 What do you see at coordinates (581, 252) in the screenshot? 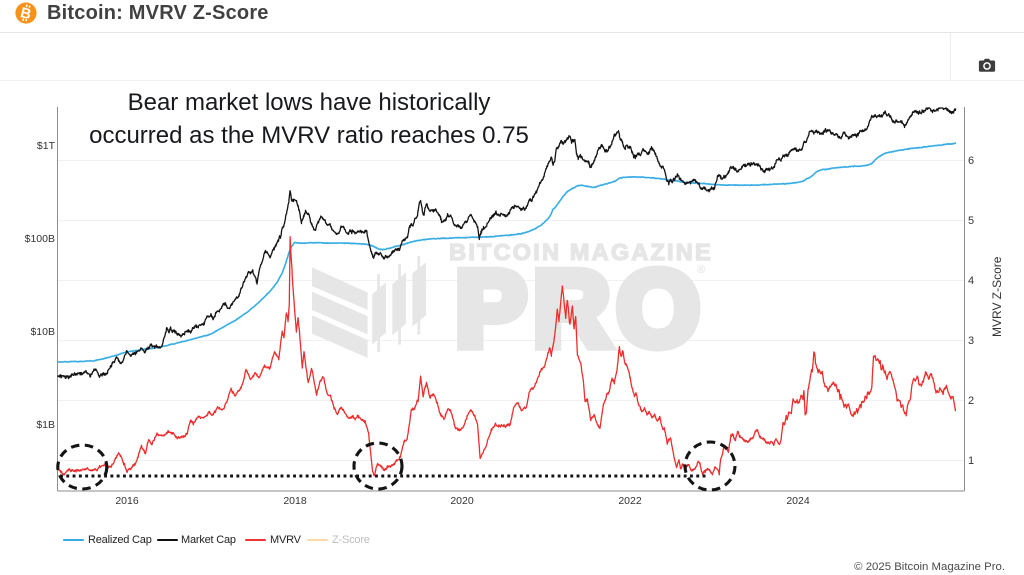
I see `svg-text: BITCOIN MAGAZINE` at bounding box center [581, 252].